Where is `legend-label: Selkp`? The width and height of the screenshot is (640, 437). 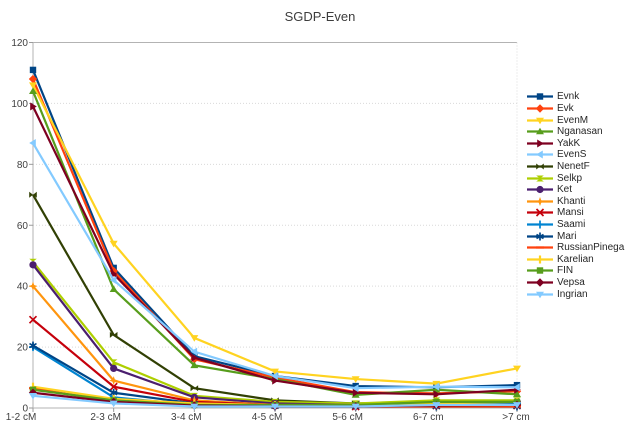
legend-label: Selkp is located at coordinates (570, 178).